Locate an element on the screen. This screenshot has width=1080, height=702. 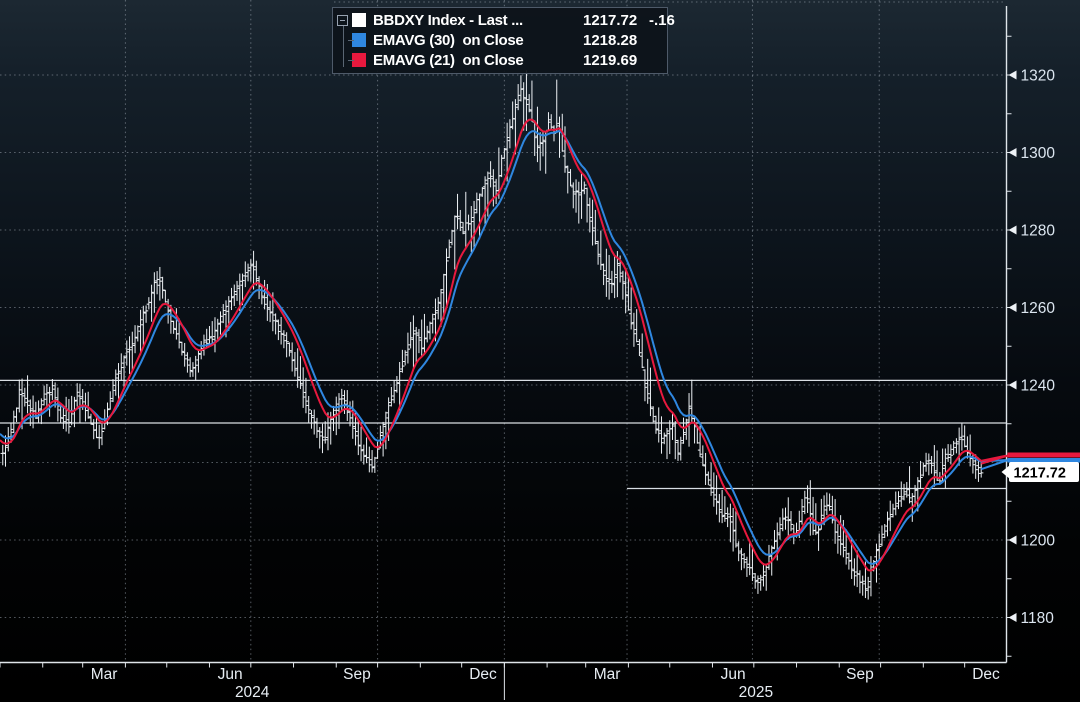
y-tick-label: 1180 is located at coordinates (1038, 618).